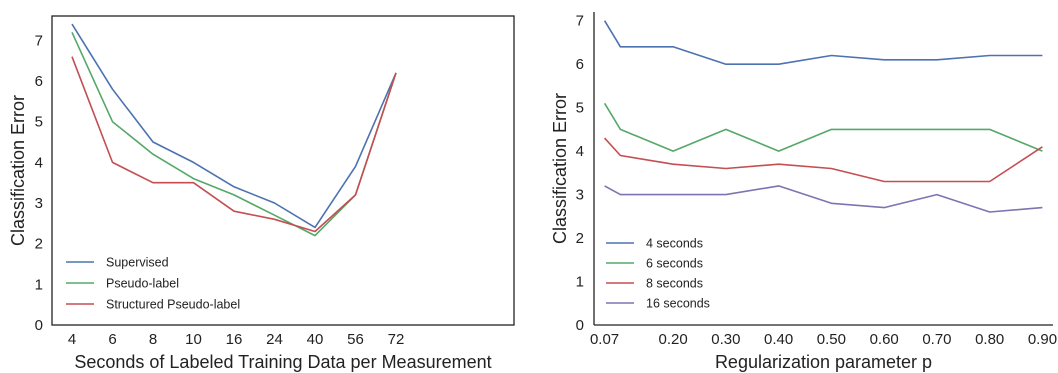 Image resolution: width=1058 pixels, height=373 pixels. I want to click on series-line-structured-pseudo-label, so click(234, 144).